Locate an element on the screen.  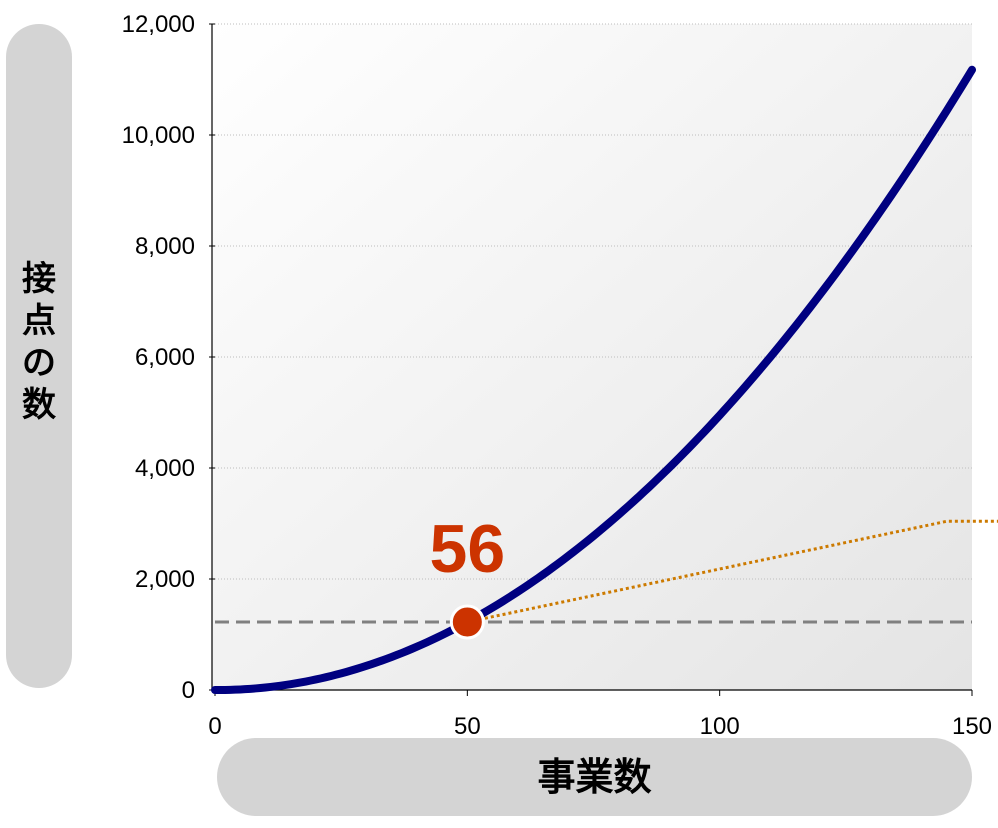
x-tick-label: 50 is located at coordinates (467, 726).